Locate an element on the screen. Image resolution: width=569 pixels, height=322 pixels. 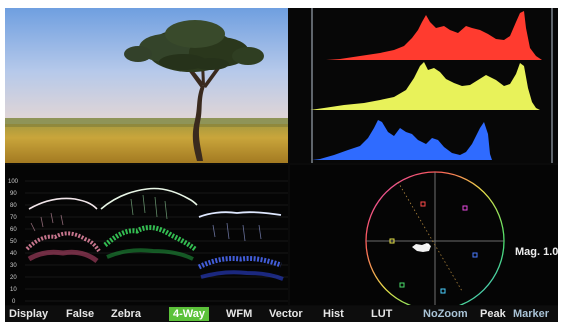
histogram-red-channel is located at coordinates (434, 35).